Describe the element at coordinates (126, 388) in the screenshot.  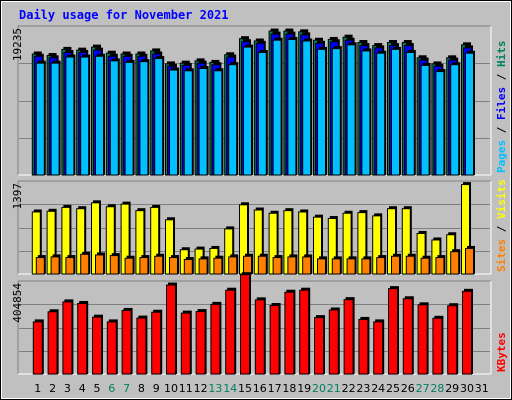
I see `x-tick-day-7: 7` at that location.